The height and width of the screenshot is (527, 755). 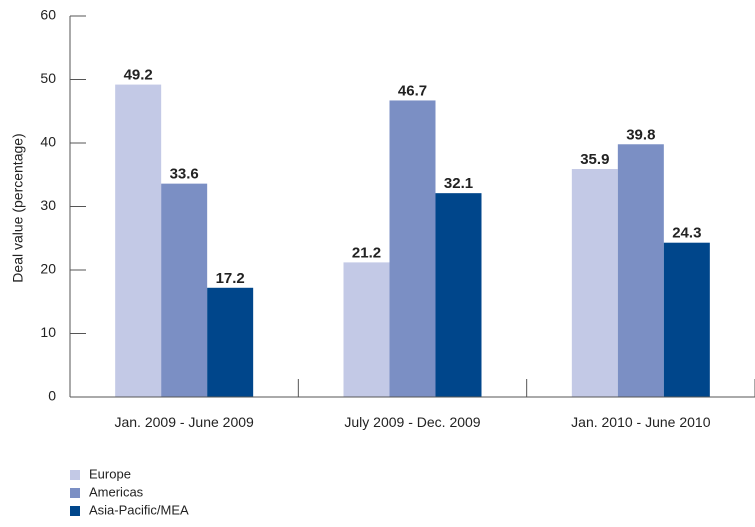 I want to click on y-tick-label: 20, so click(x=48, y=269).